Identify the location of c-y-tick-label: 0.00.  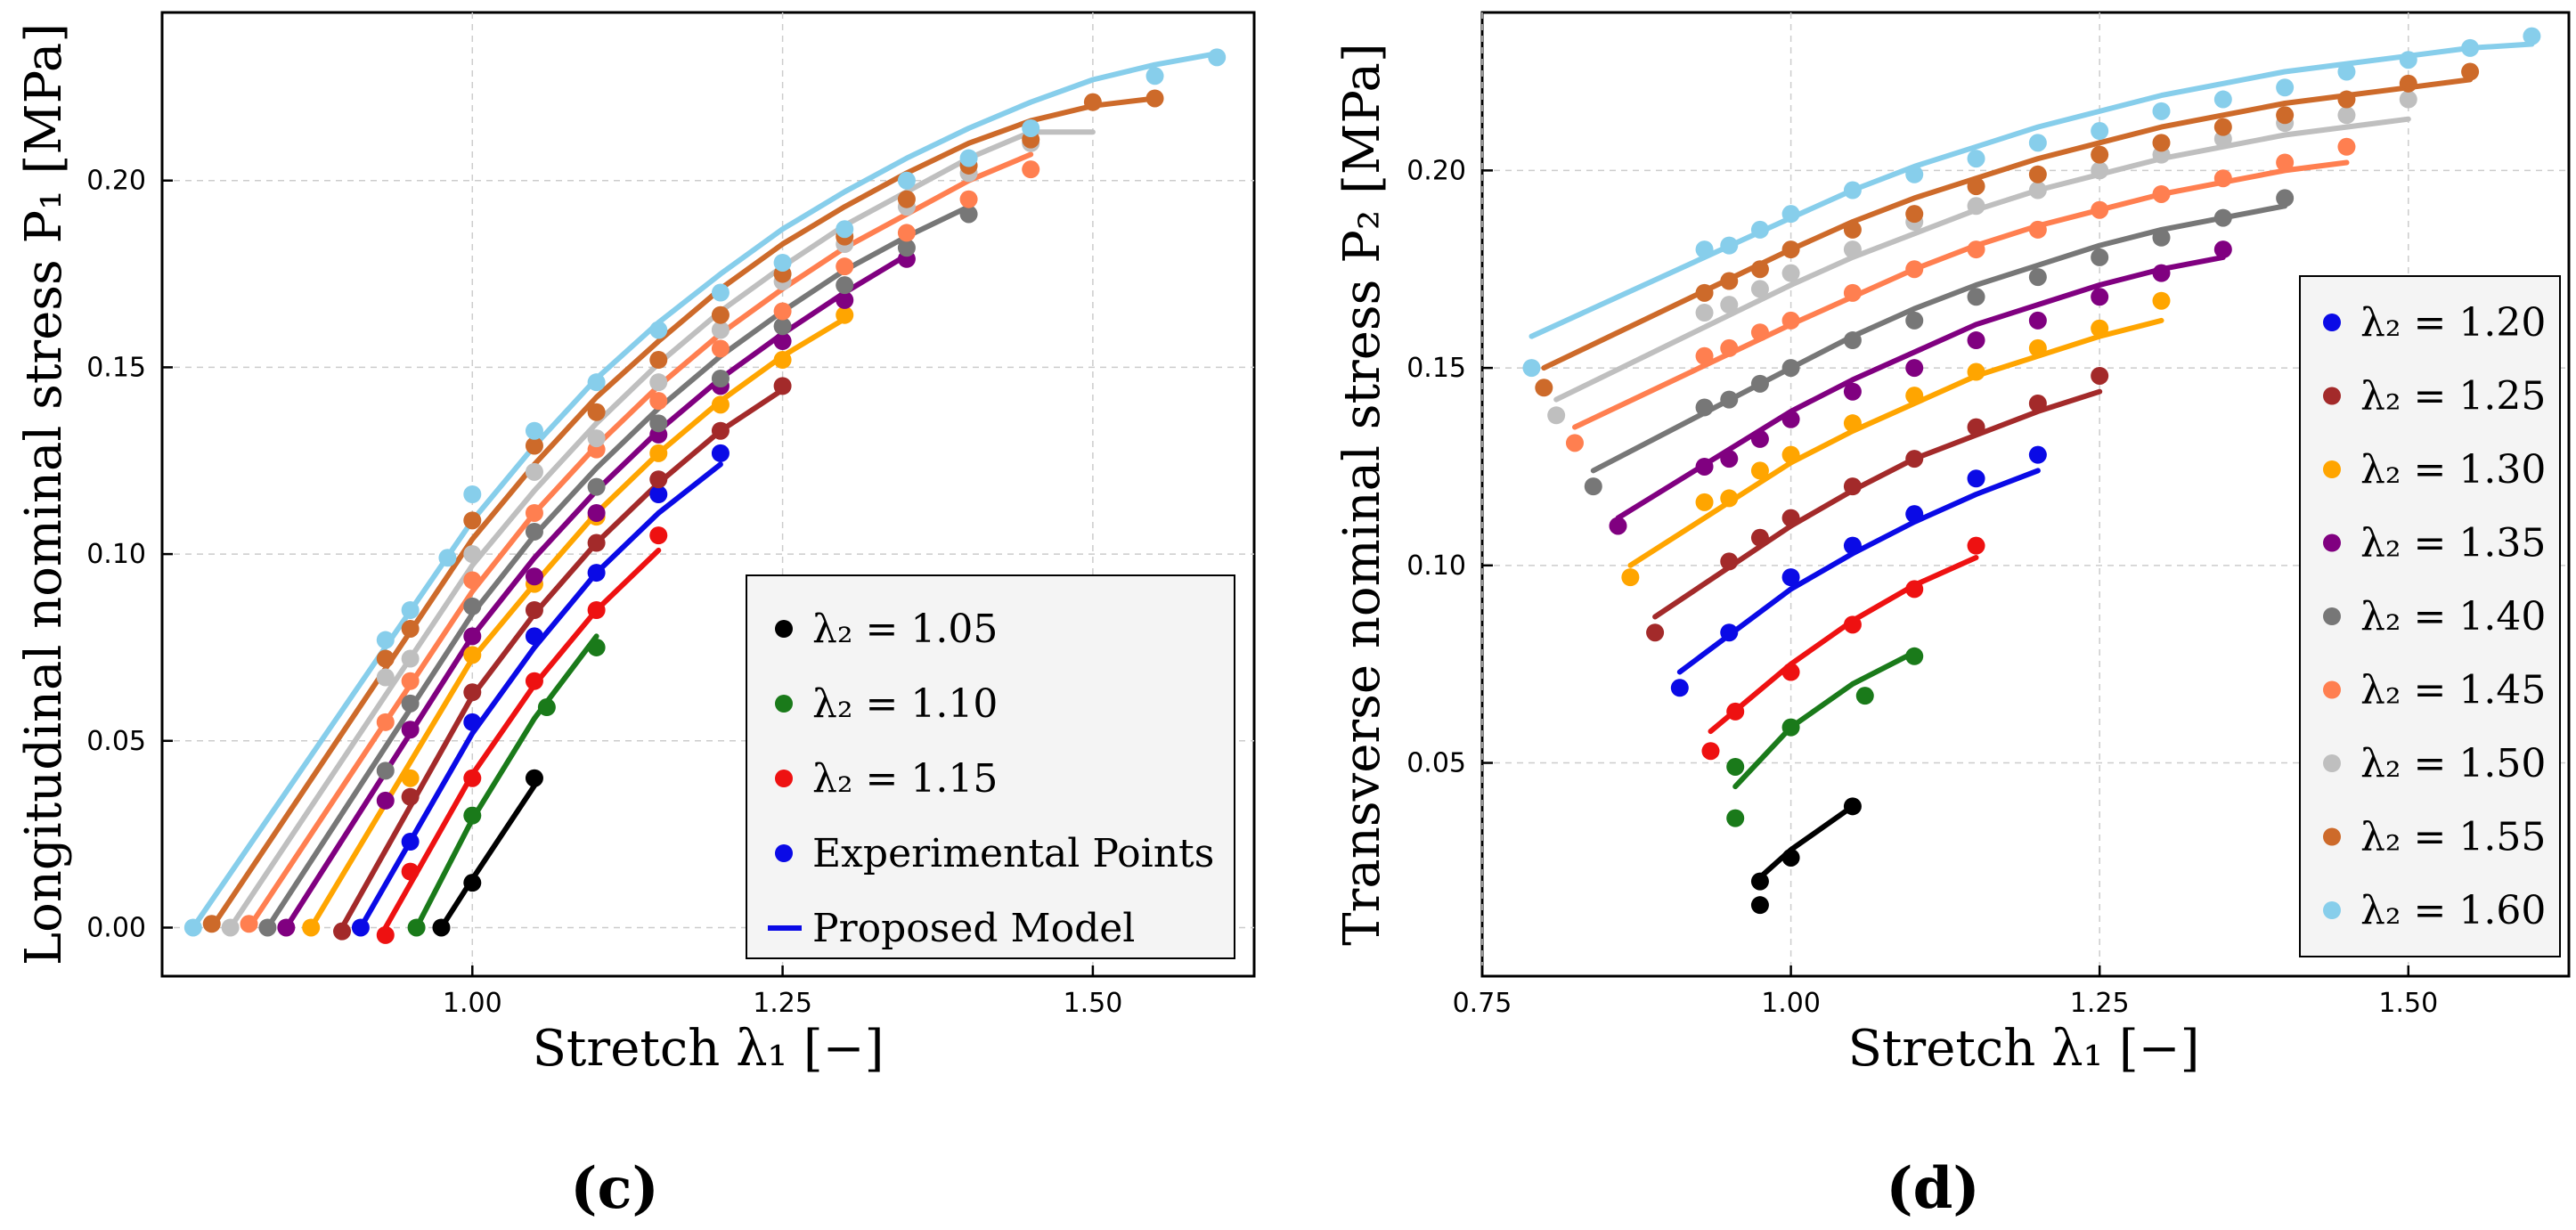
(116, 928).